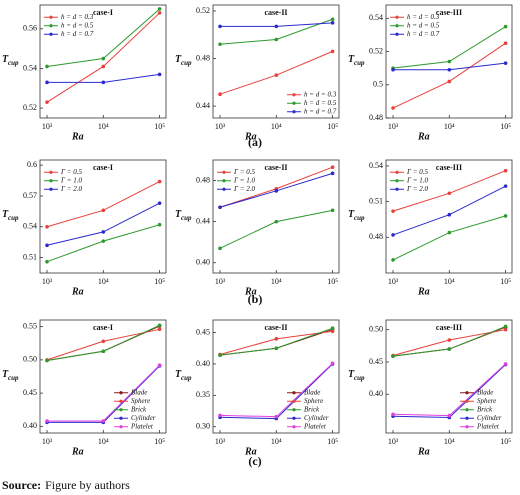 The image size is (520, 495). I want to click on y-tick-label: 0.35, so click(203, 394).